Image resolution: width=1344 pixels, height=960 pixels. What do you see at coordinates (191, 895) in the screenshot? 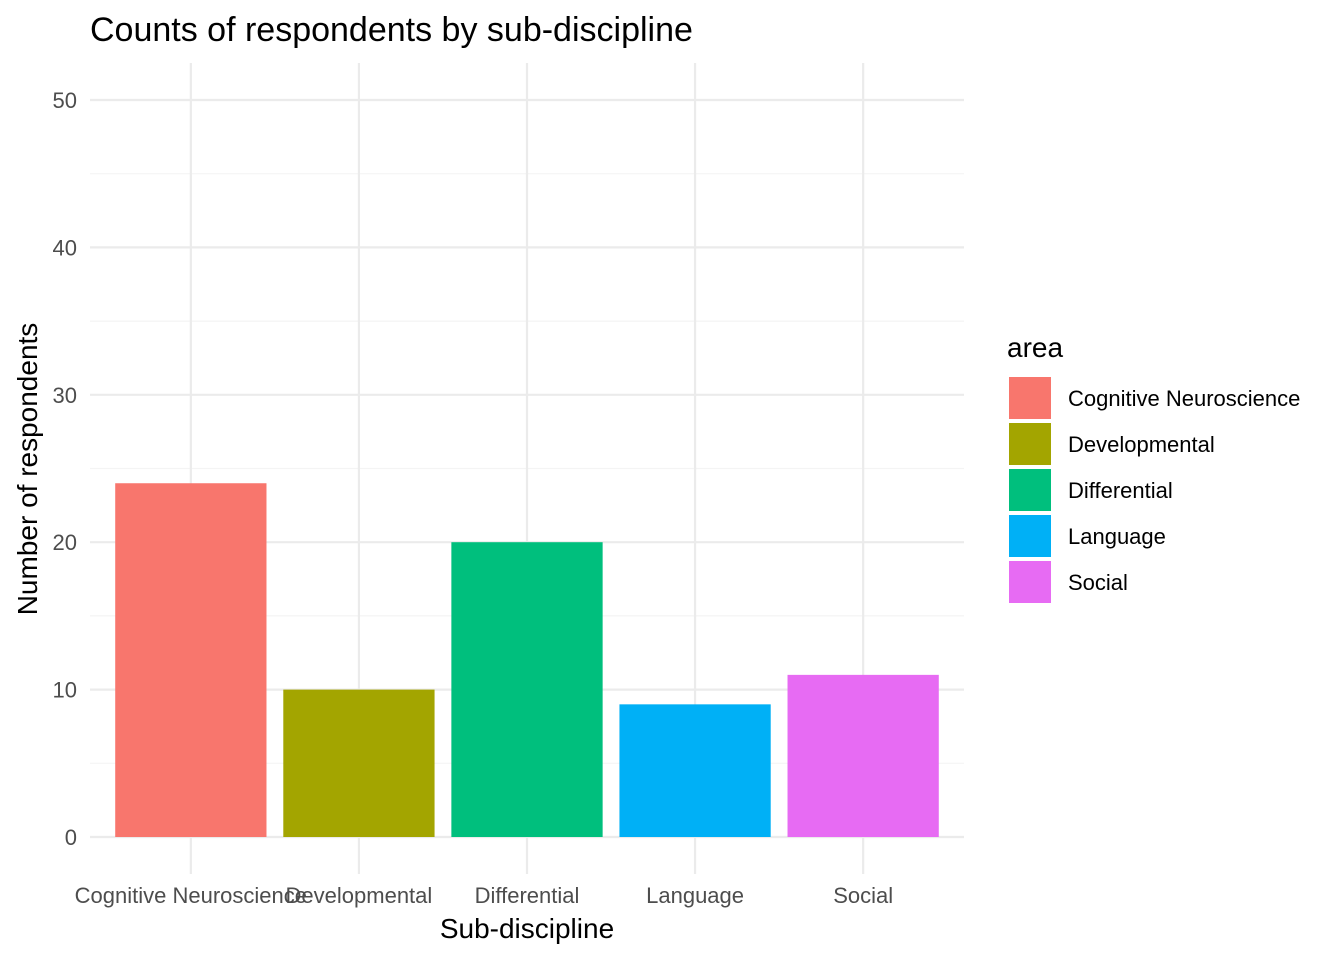
I see `x-tick-label: Cognitive Neuroscience` at bounding box center [191, 895].